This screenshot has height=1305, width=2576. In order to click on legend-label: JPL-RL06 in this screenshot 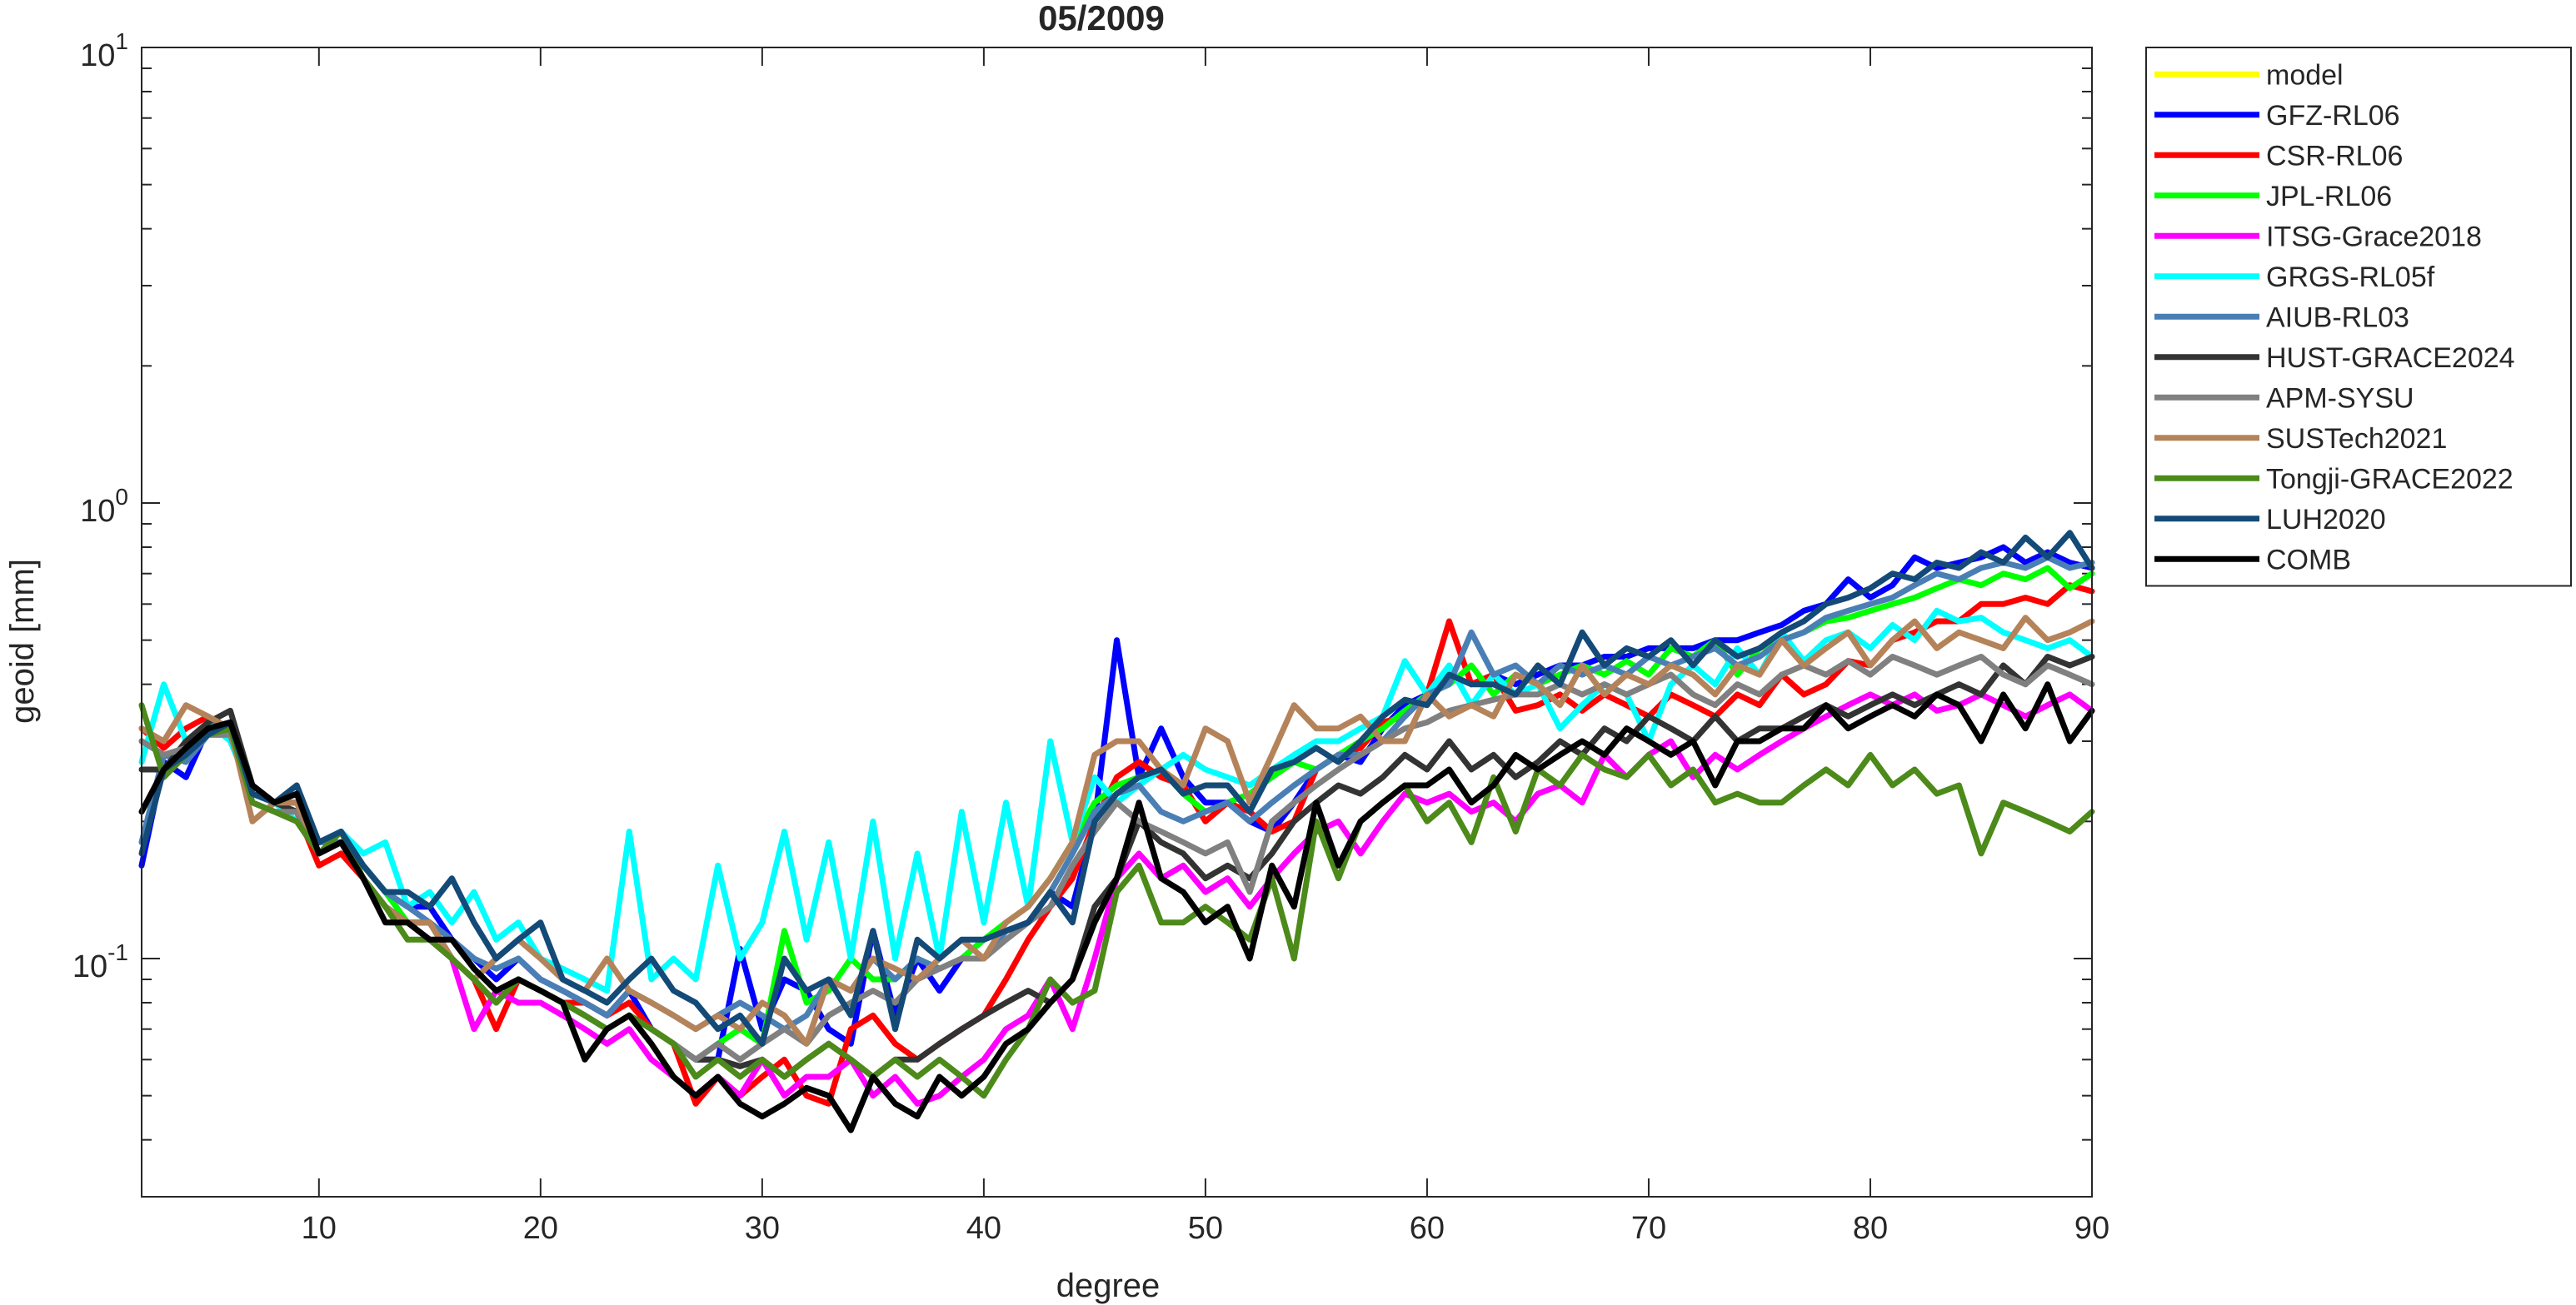, I will do `click(2329, 196)`.